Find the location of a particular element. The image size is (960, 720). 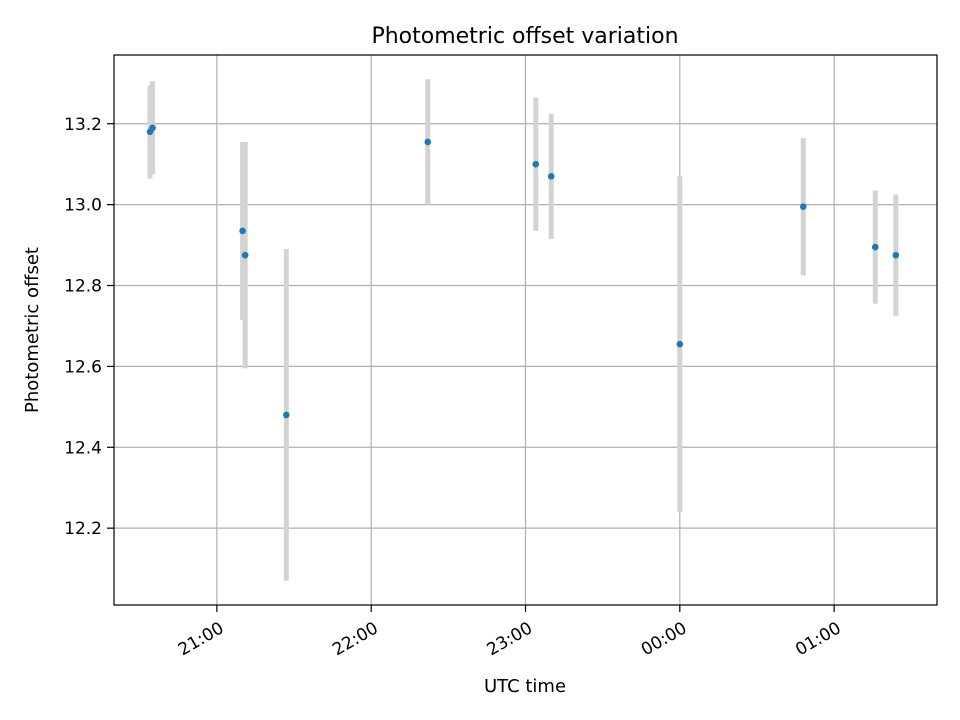

y-axis-label: Photometric offset is located at coordinates (32, 330).